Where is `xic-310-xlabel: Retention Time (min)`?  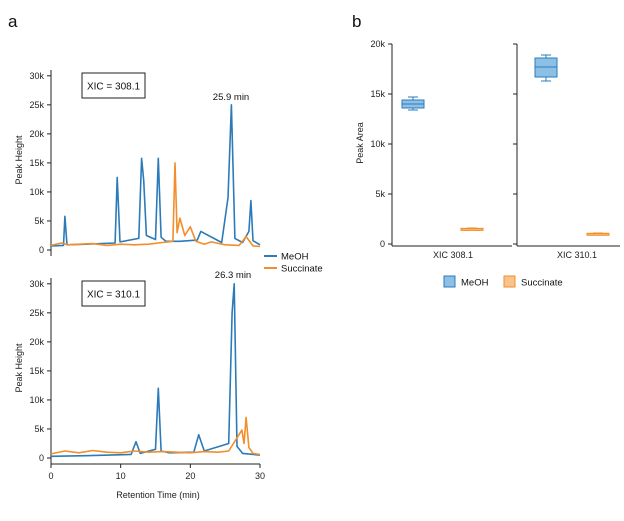
xic-310-xlabel: Retention Time (min) is located at coordinates (158, 495).